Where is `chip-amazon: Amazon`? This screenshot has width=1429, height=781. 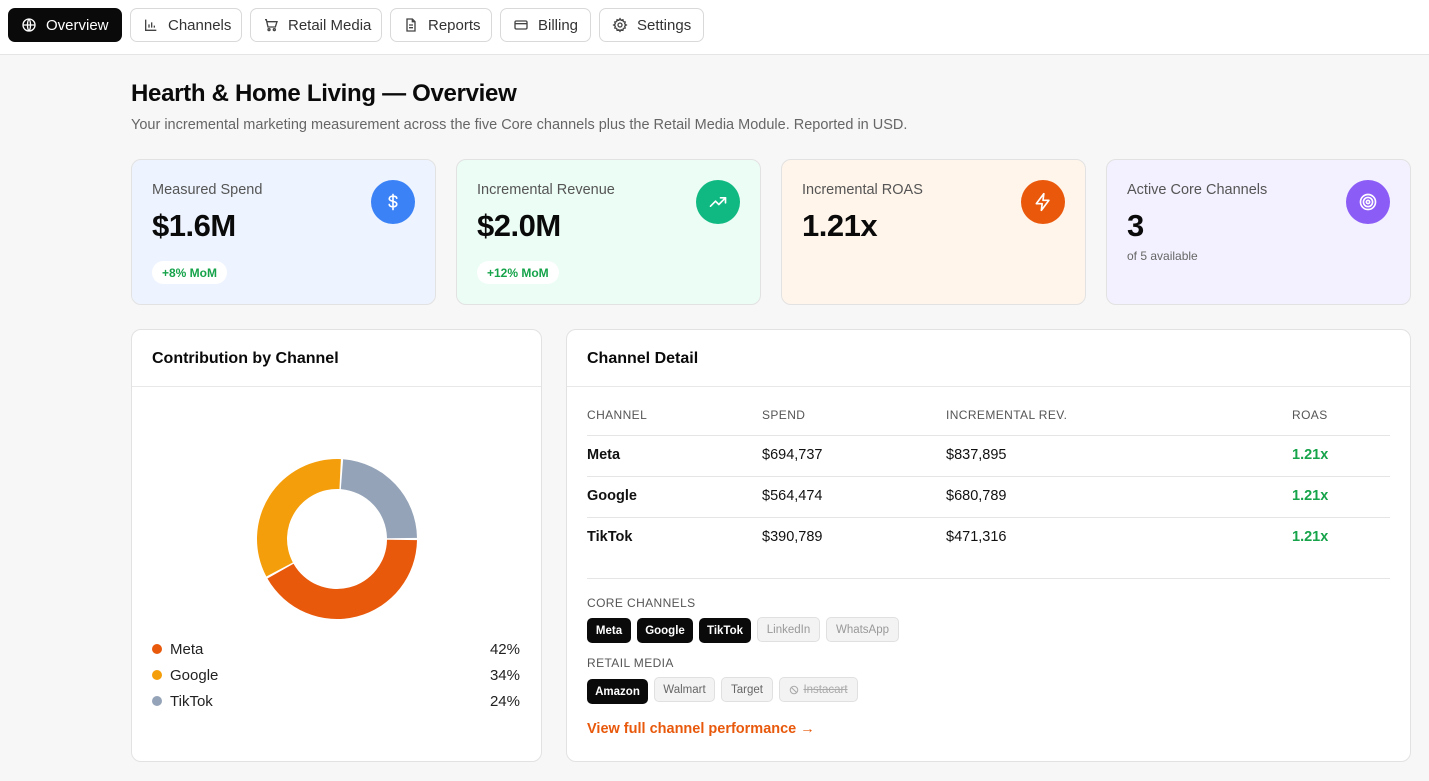
chip-amazon: Amazon is located at coordinates (617, 691).